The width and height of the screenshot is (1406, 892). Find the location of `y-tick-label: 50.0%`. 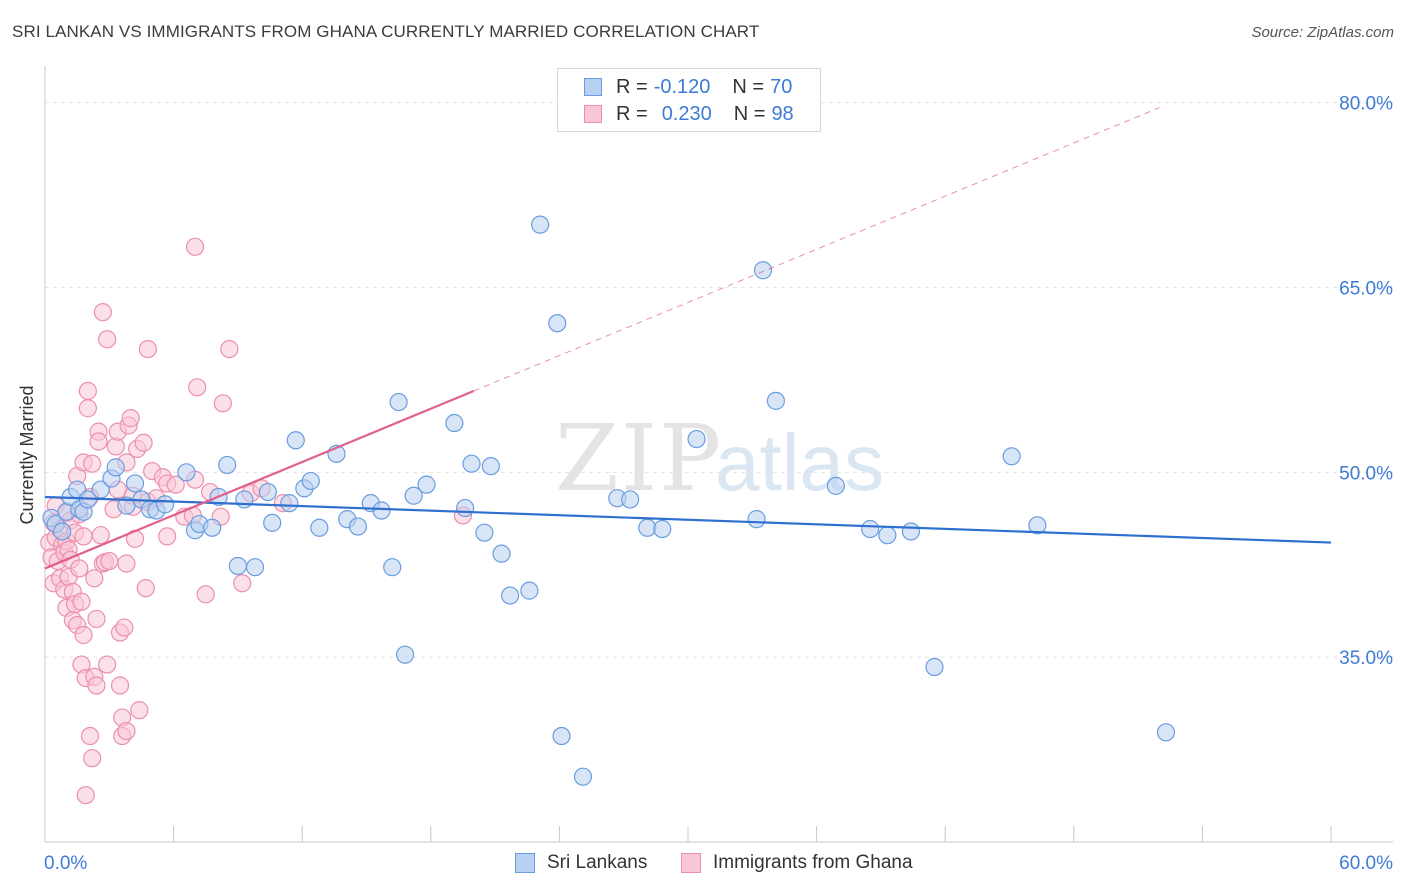

y-tick-label: 50.0% is located at coordinates (1366, 473).